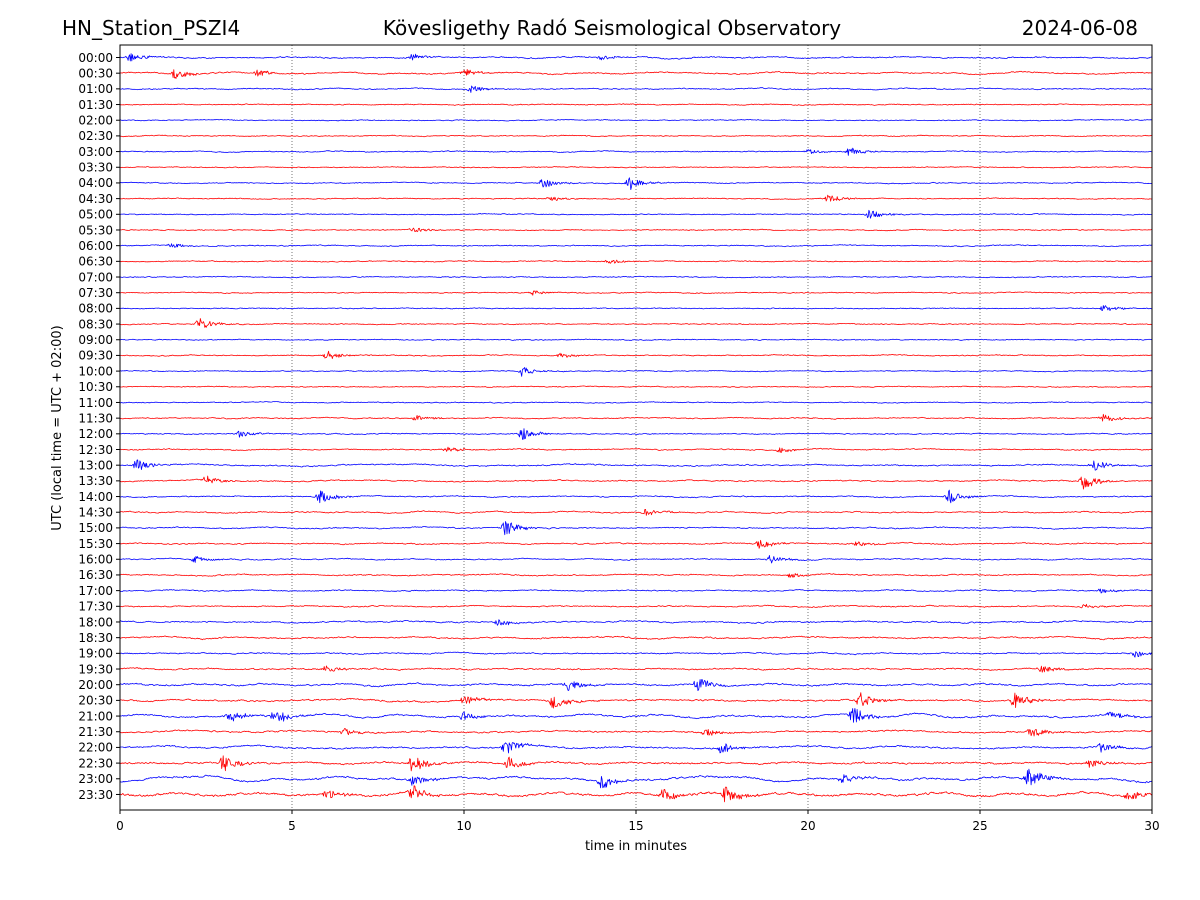  Describe the element at coordinates (95, 387) in the screenshot. I see `y-tick-label: 10:30` at that location.